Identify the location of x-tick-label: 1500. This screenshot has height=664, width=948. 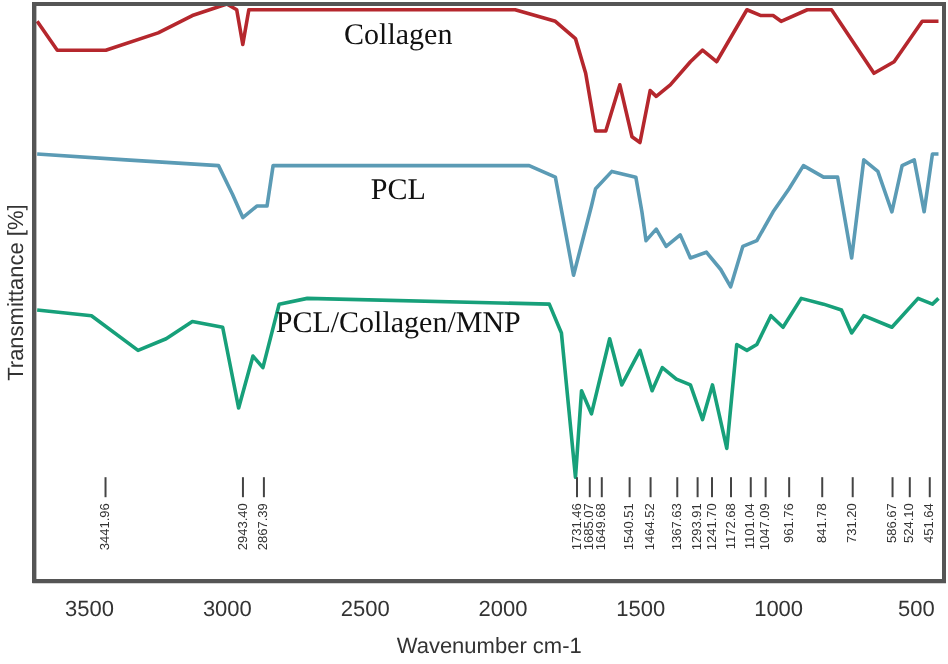
(641, 610).